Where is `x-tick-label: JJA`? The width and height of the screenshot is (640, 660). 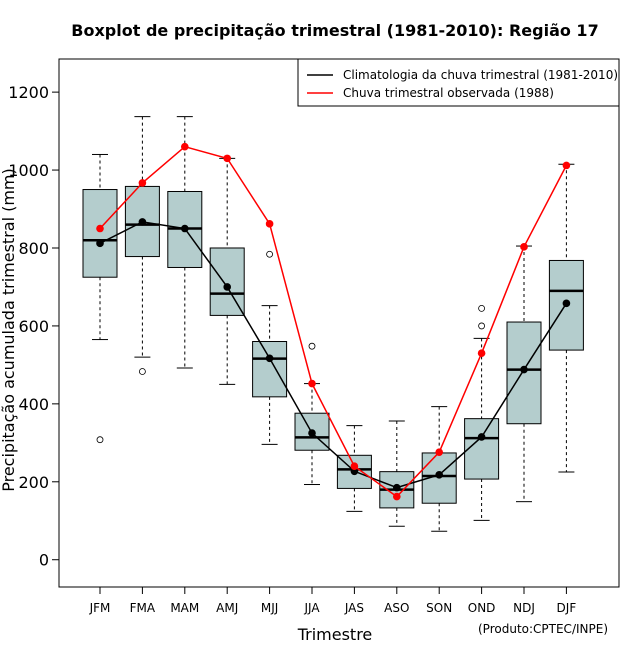 x-tick-label: JJA is located at coordinates (311, 608).